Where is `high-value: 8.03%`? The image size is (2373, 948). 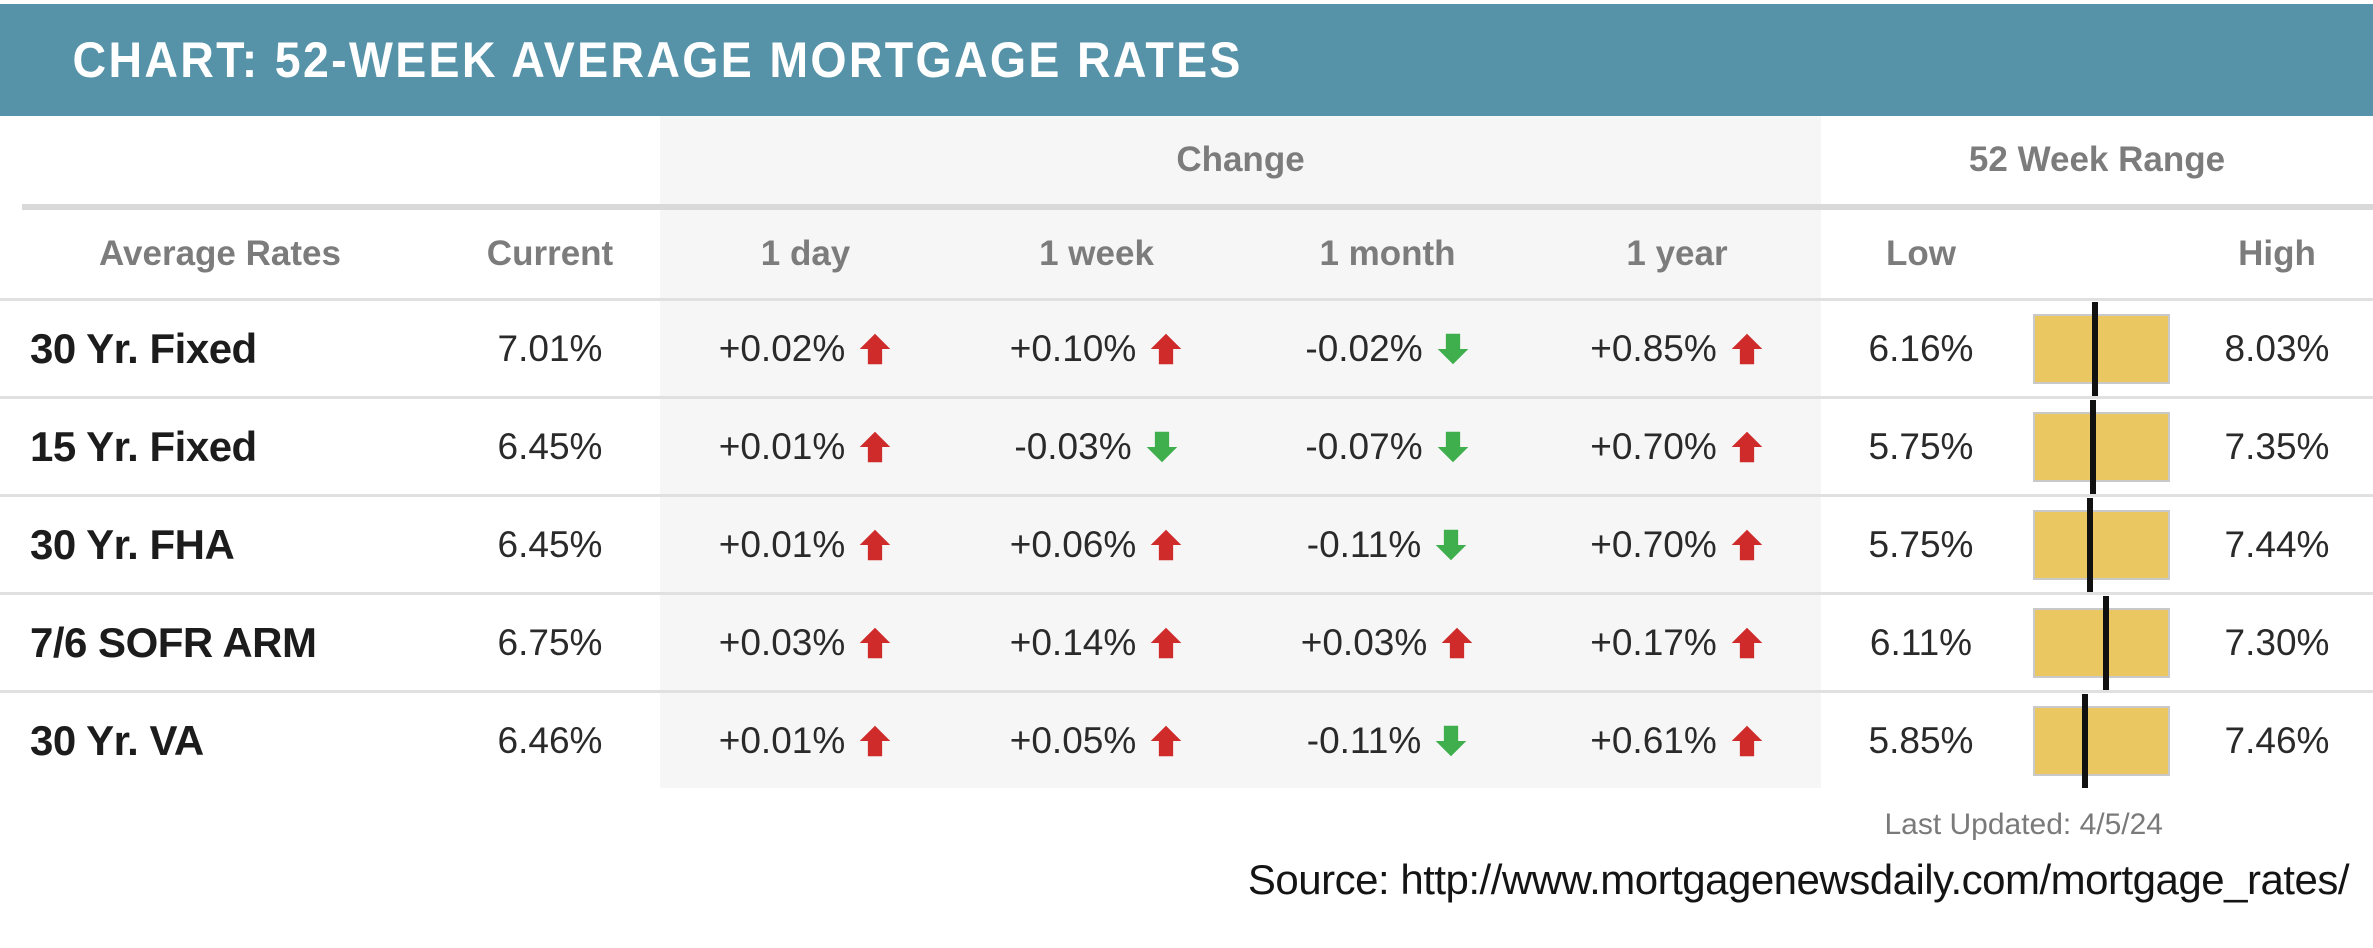
high-value: 8.03% is located at coordinates (2277, 348).